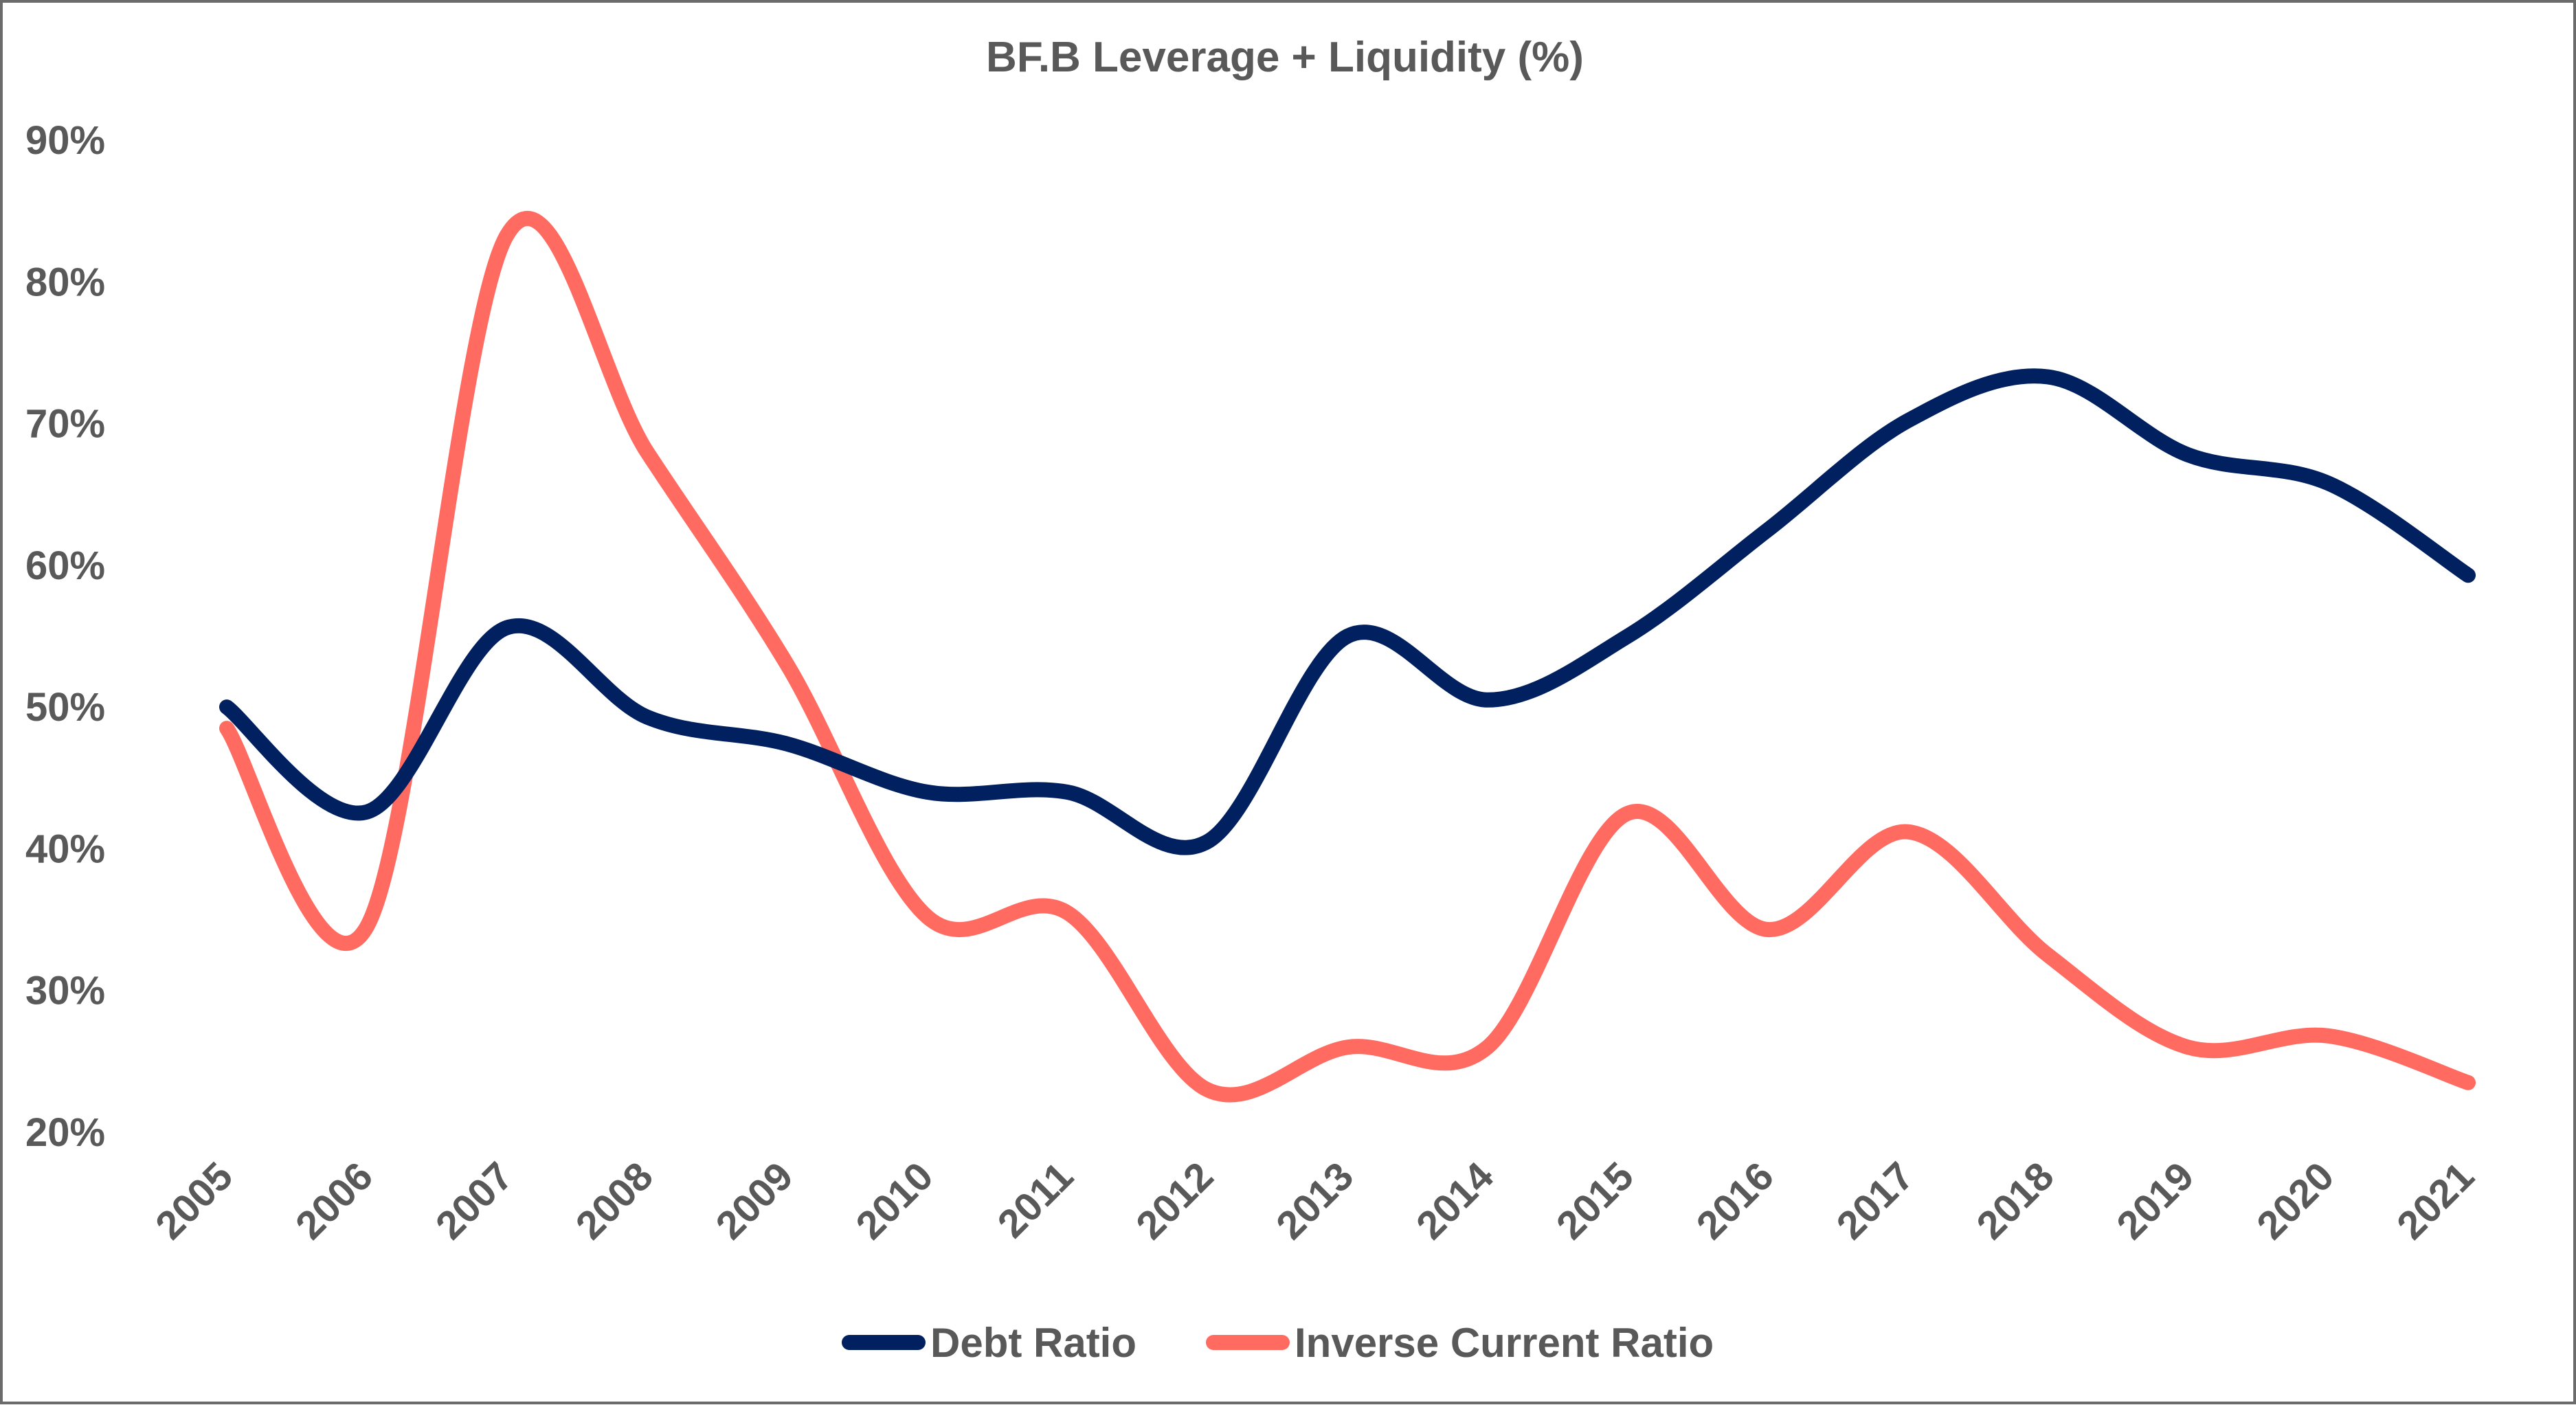  What do you see at coordinates (65, 282) in the screenshot?
I see `y-tick-label: 80%` at bounding box center [65, 282].